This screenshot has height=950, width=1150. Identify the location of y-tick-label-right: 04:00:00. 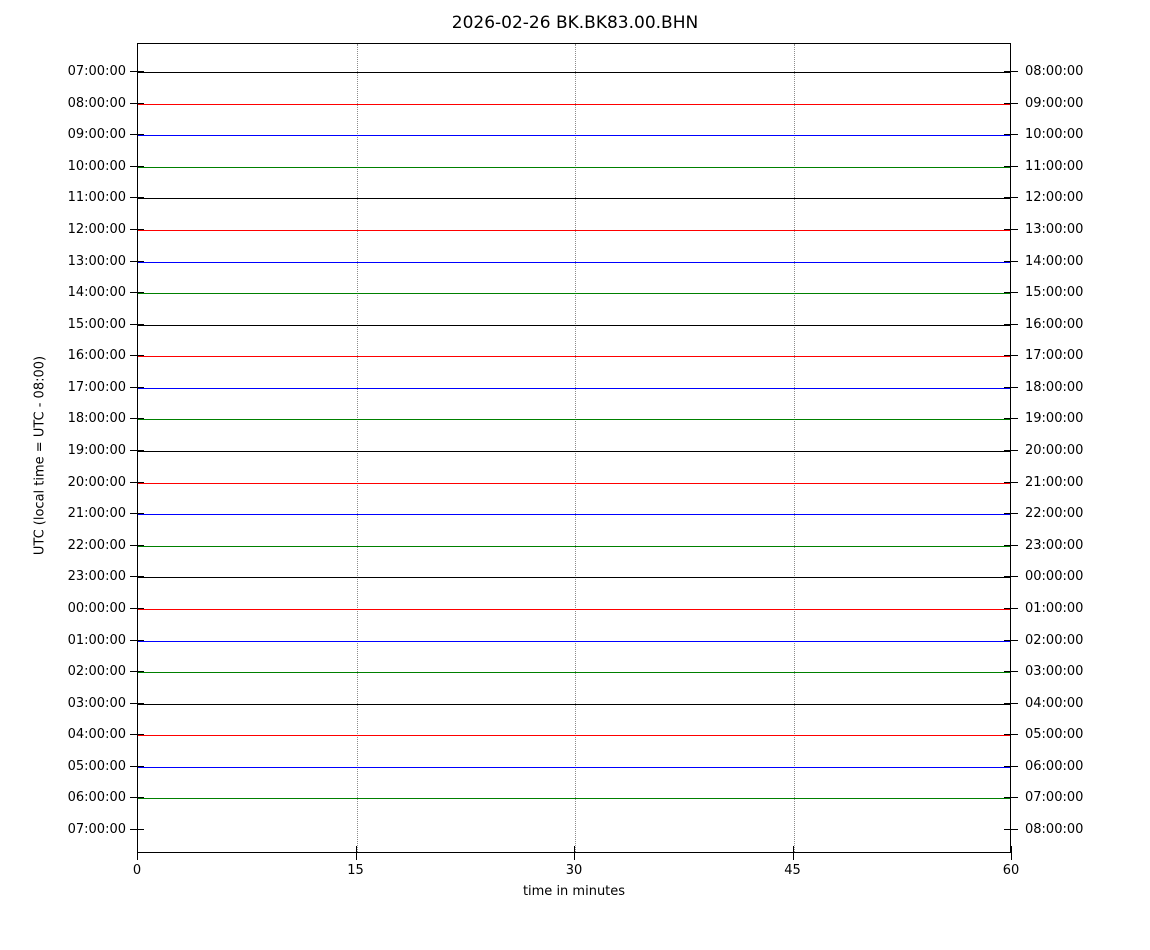
(1054, 703).